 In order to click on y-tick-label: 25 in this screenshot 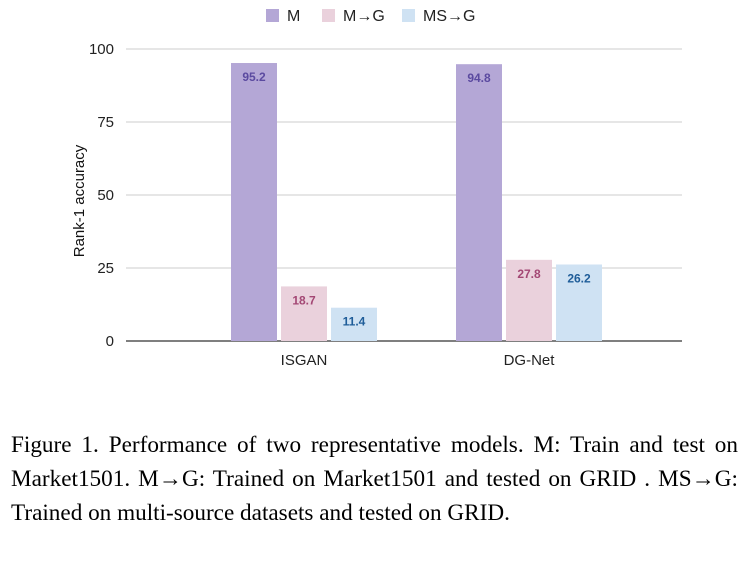, I will do `click(105, 268)`.